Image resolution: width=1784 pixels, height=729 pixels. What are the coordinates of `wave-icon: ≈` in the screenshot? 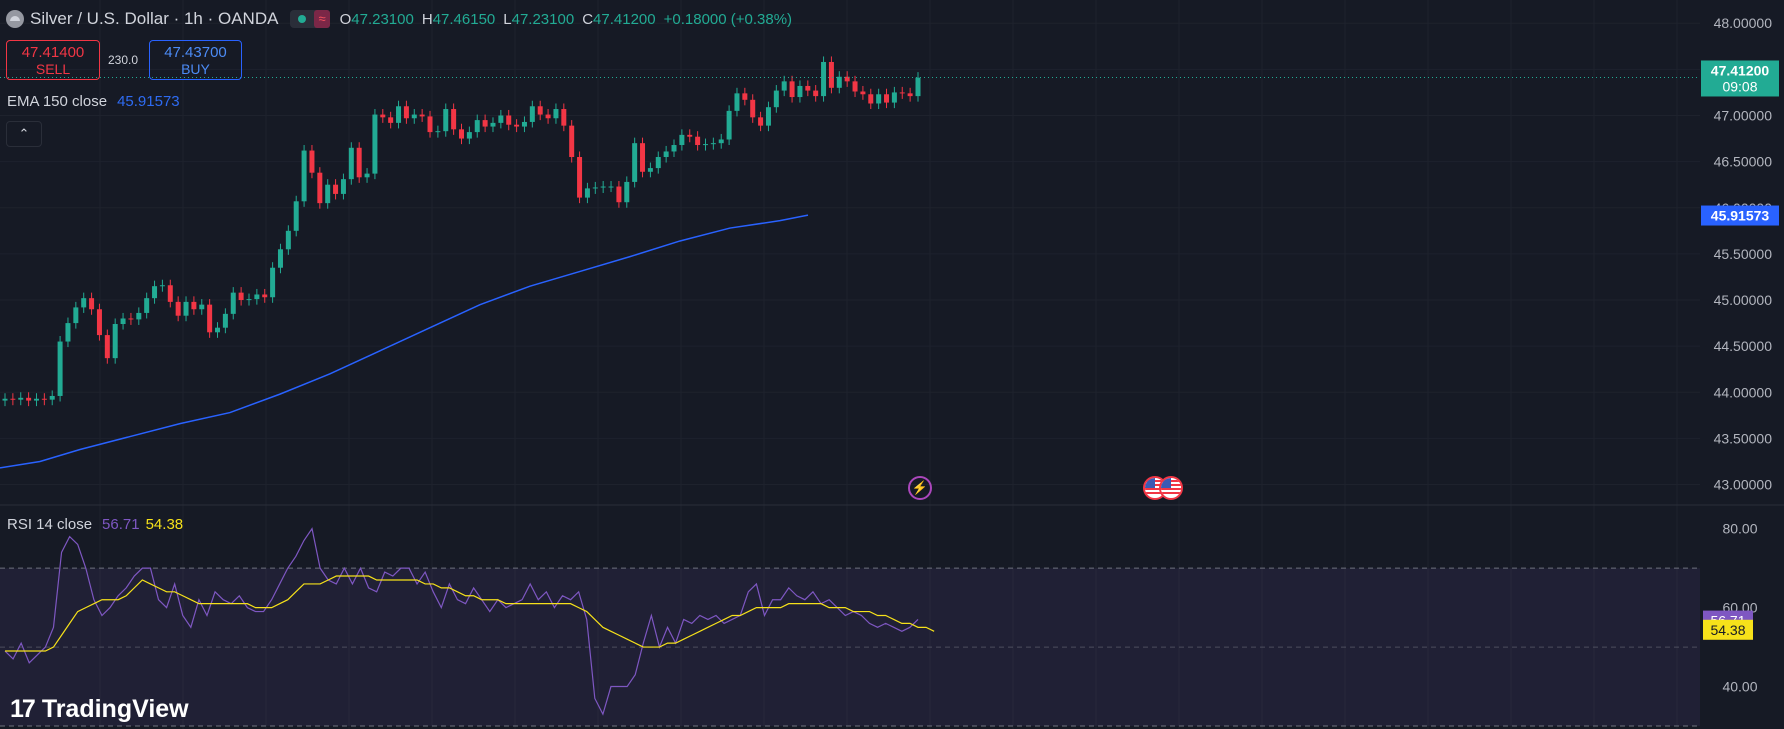 It's located at (322, 19).